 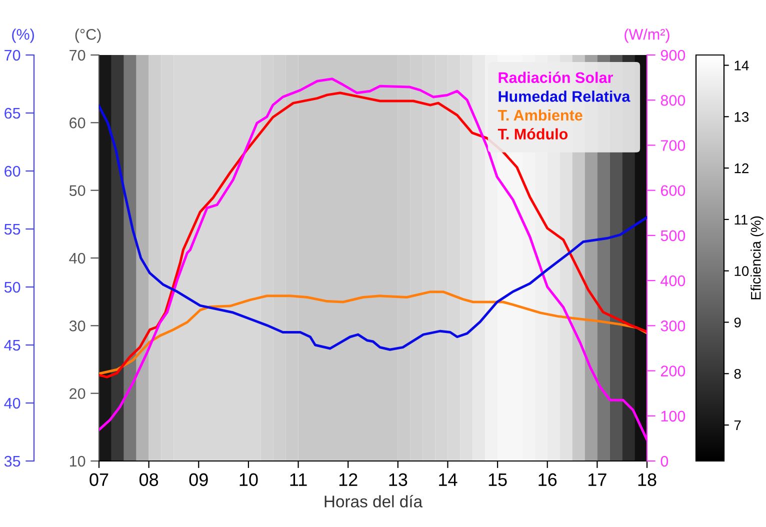 I want to click on y3-tick-label: 60, so click(x=12, y=171).